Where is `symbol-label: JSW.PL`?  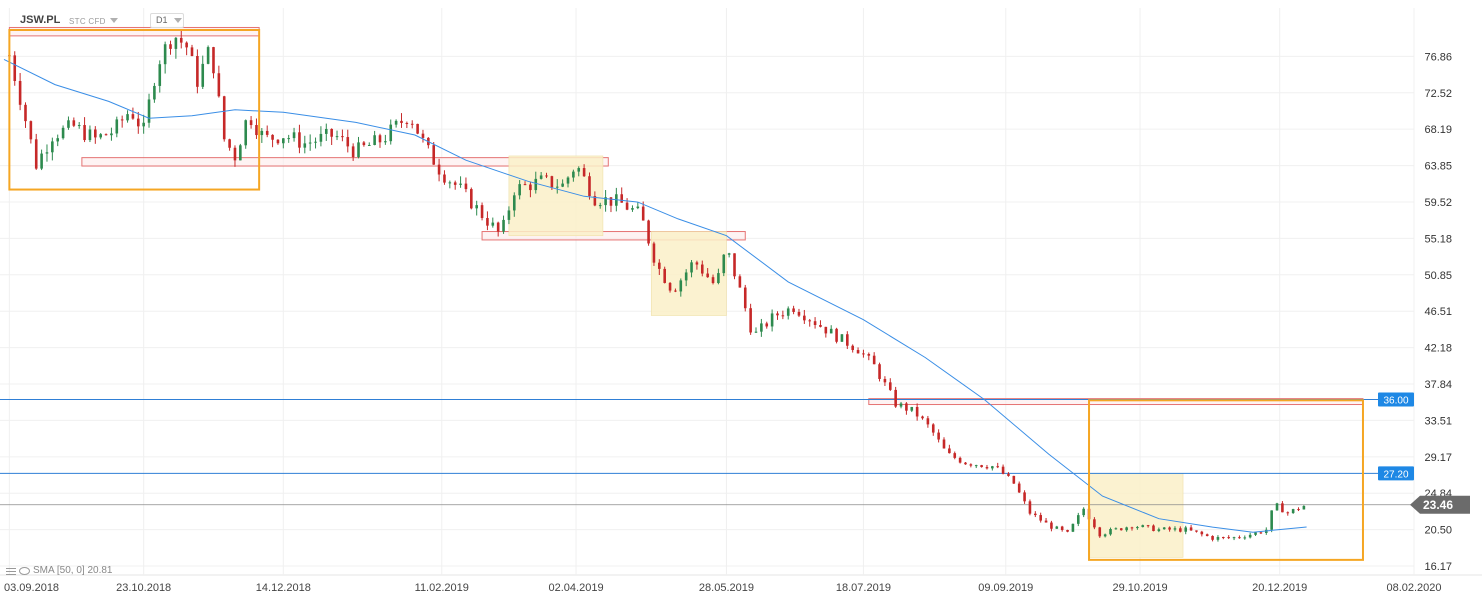 symbol-label: JSW.PL is located at coordinates (40, 20).